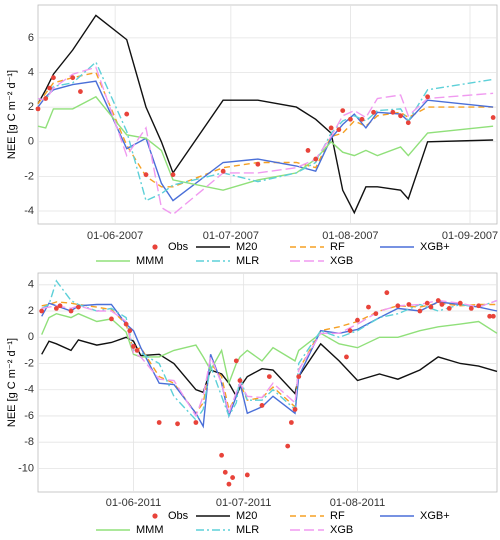  What do you see at coordinates (31, 38) in the screenshot?
I see `y-tick-label: 6` at bounding box center [31, 38].